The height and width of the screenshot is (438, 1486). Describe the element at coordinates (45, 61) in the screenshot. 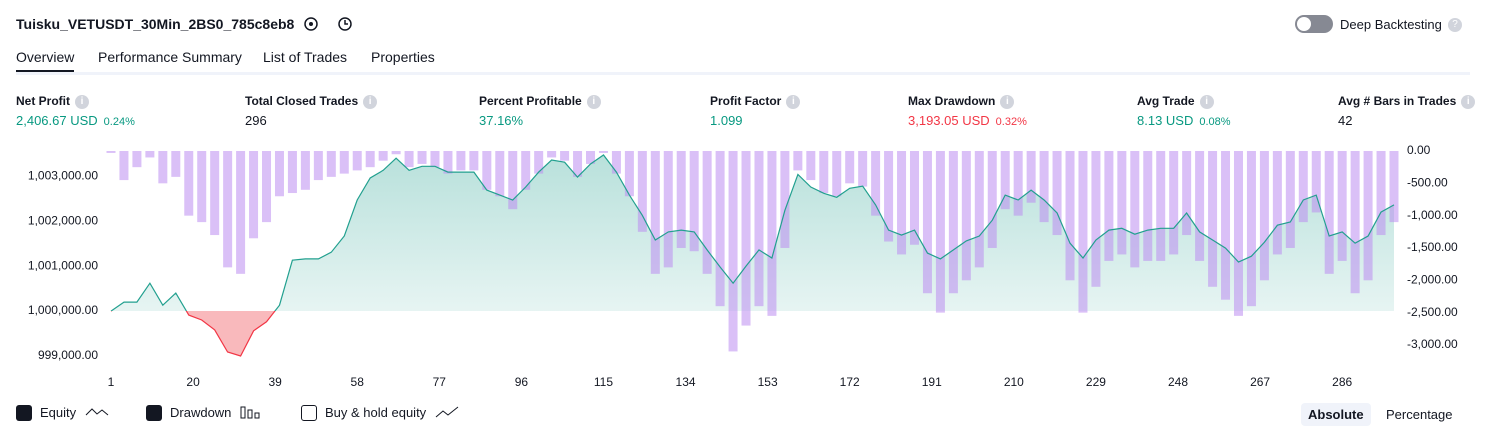

I see `tab: Overview` at that location.